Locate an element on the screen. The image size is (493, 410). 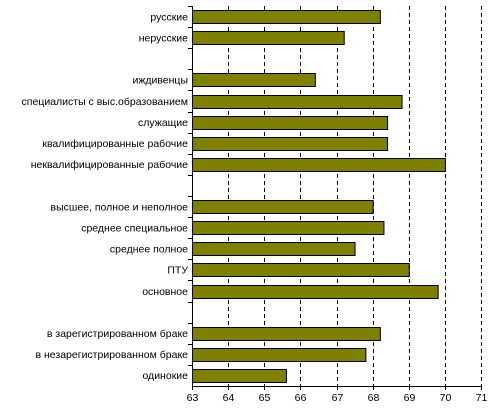
x-tick-label: 70 is located at coordinates (446, 398).